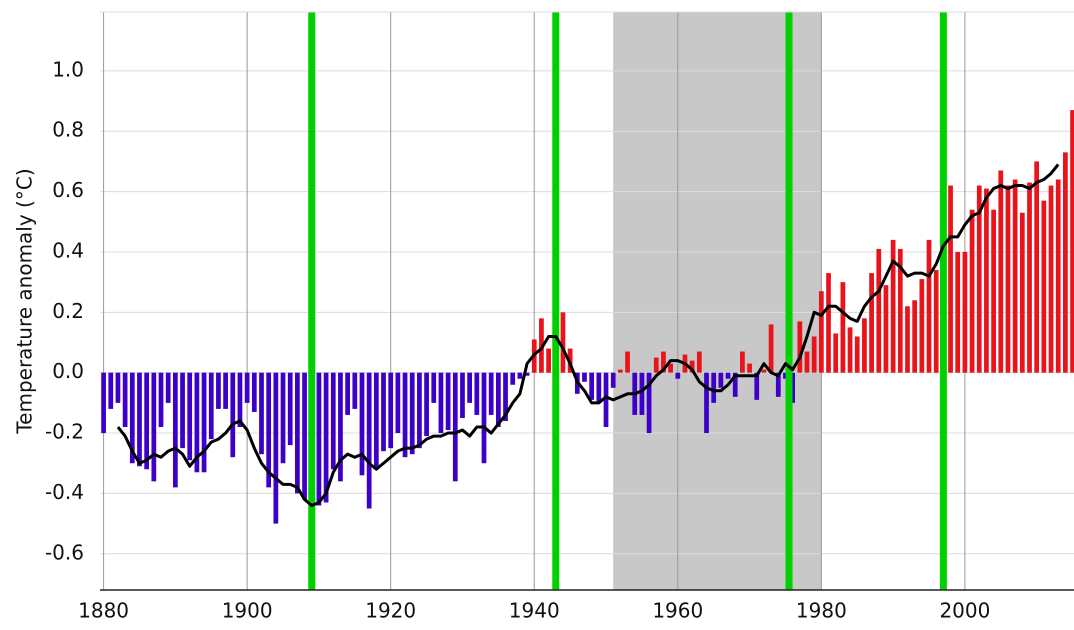  What do you see at coordinates (68, 190) in the screenshot?
I see `y-tick-label: 0.6` at bounding box center [68, 190].